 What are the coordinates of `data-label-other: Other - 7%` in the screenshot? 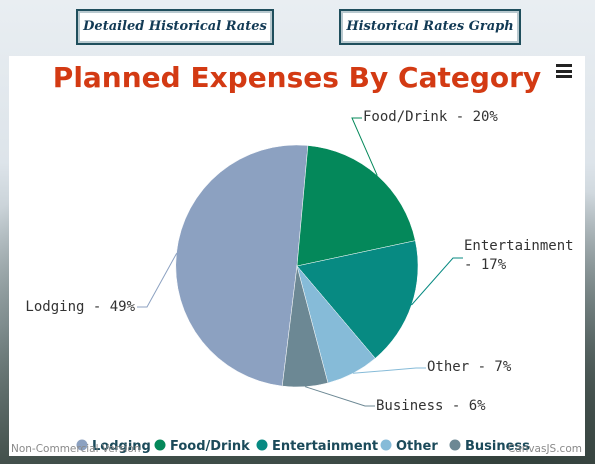 It's located at (469, 367).